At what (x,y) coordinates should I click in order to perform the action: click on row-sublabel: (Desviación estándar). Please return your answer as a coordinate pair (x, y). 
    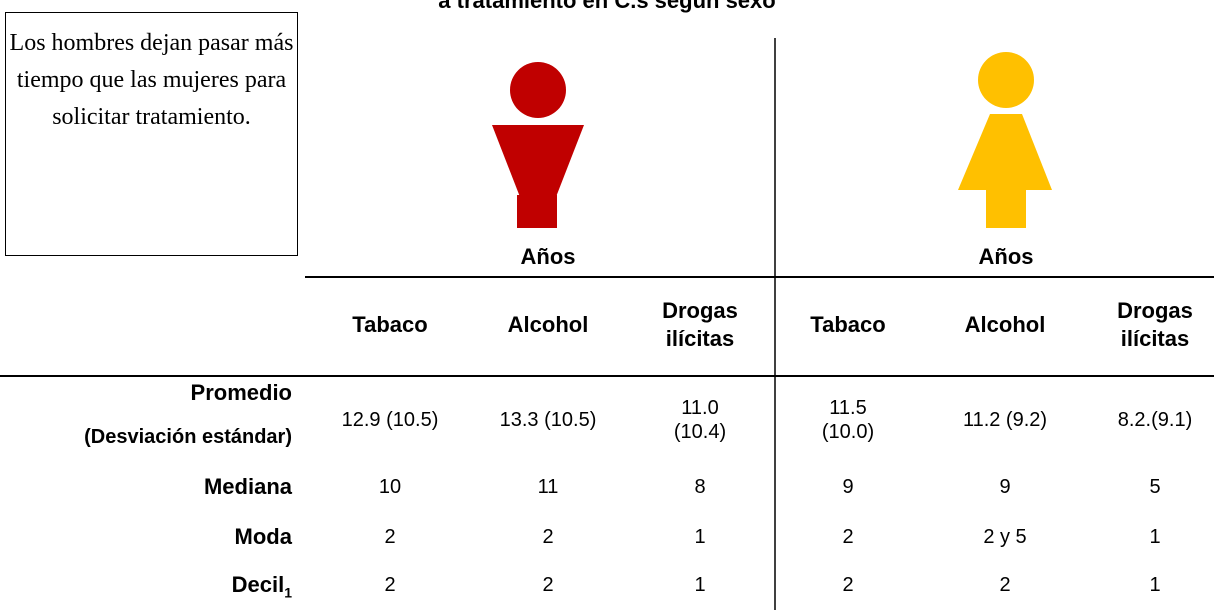
    Looking at the image, I should click on (188, 437).